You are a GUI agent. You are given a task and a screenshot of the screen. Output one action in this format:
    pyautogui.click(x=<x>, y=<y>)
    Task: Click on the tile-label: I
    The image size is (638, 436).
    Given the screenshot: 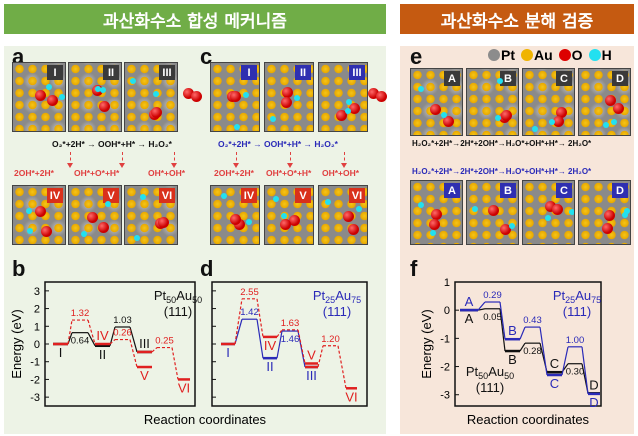 What is the action you would take?
    pyautogui.click(x=55, y=72)
    